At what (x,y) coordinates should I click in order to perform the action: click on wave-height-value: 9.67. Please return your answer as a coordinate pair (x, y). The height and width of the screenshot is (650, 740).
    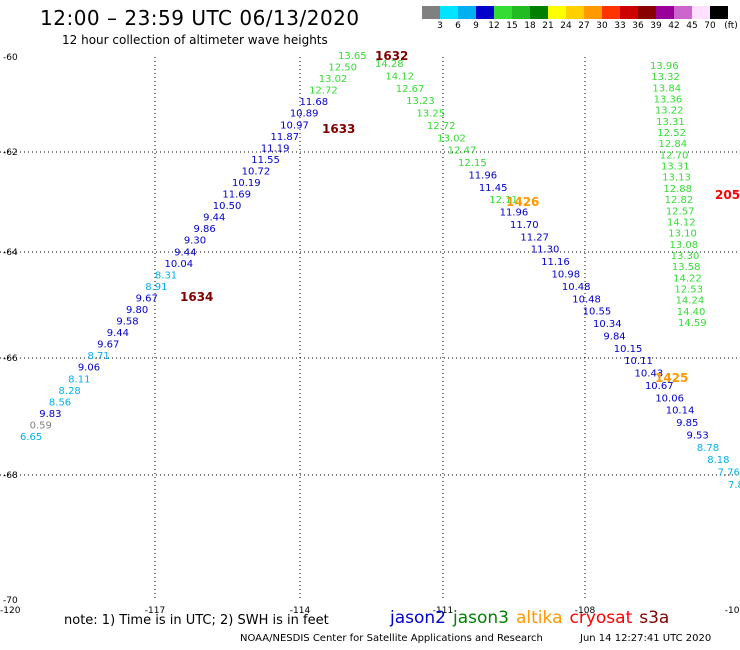
    Looking at the image, I should click on (147, 298).